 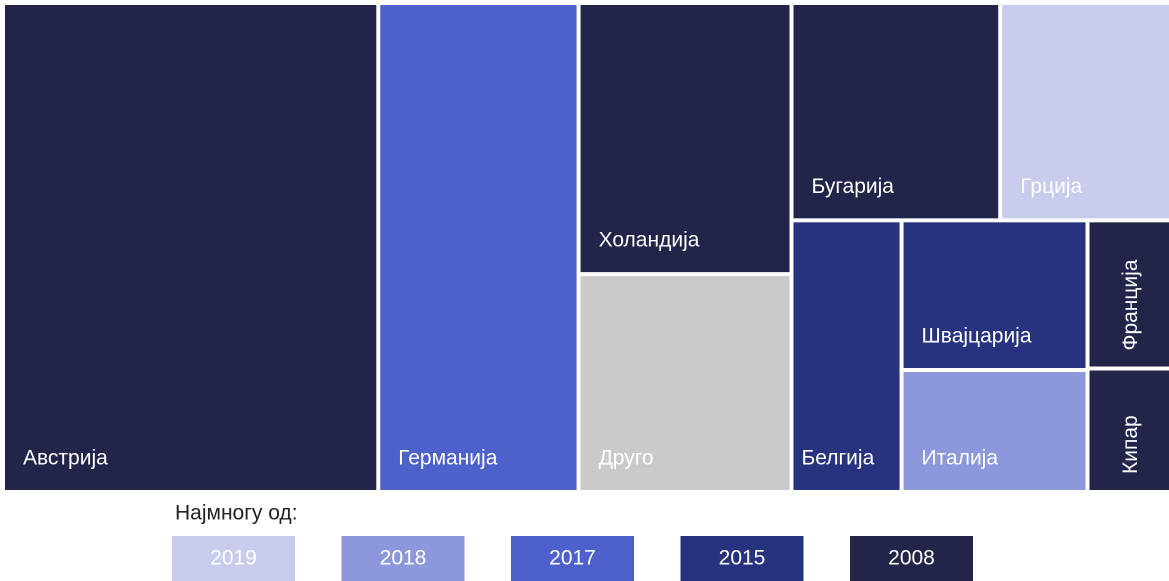 What do you see at coordinates (1051, 186) in the screenshot?
I see `cell-label: Грција` at bounding box center [1051, 186].